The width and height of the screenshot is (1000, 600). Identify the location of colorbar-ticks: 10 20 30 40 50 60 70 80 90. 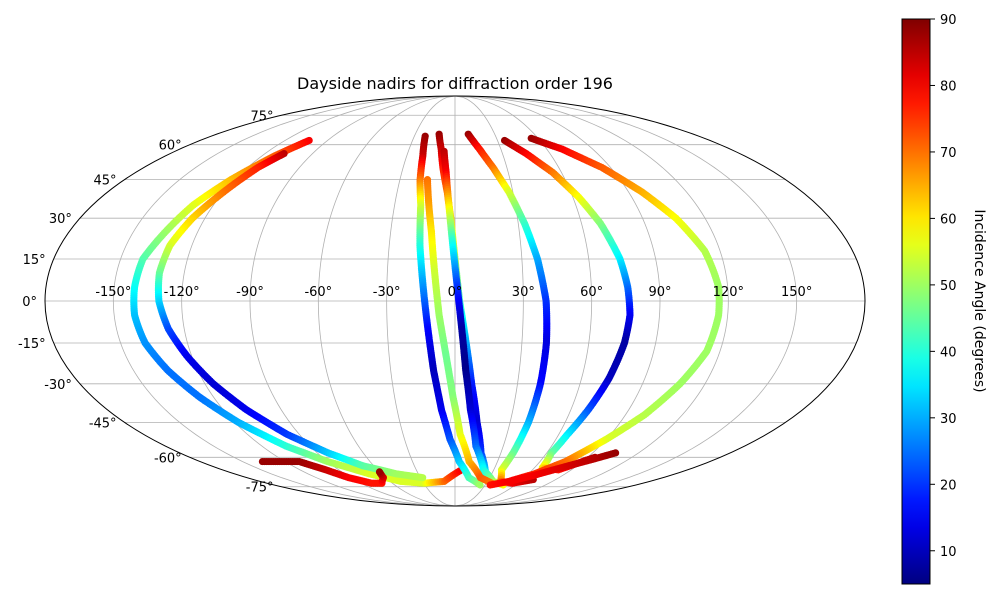
(943, 286).